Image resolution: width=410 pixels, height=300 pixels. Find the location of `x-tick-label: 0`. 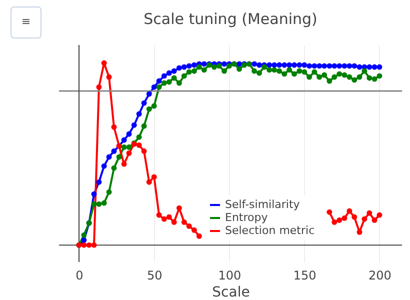

x-tick-label: 0 is located at coordinates (80, 275).